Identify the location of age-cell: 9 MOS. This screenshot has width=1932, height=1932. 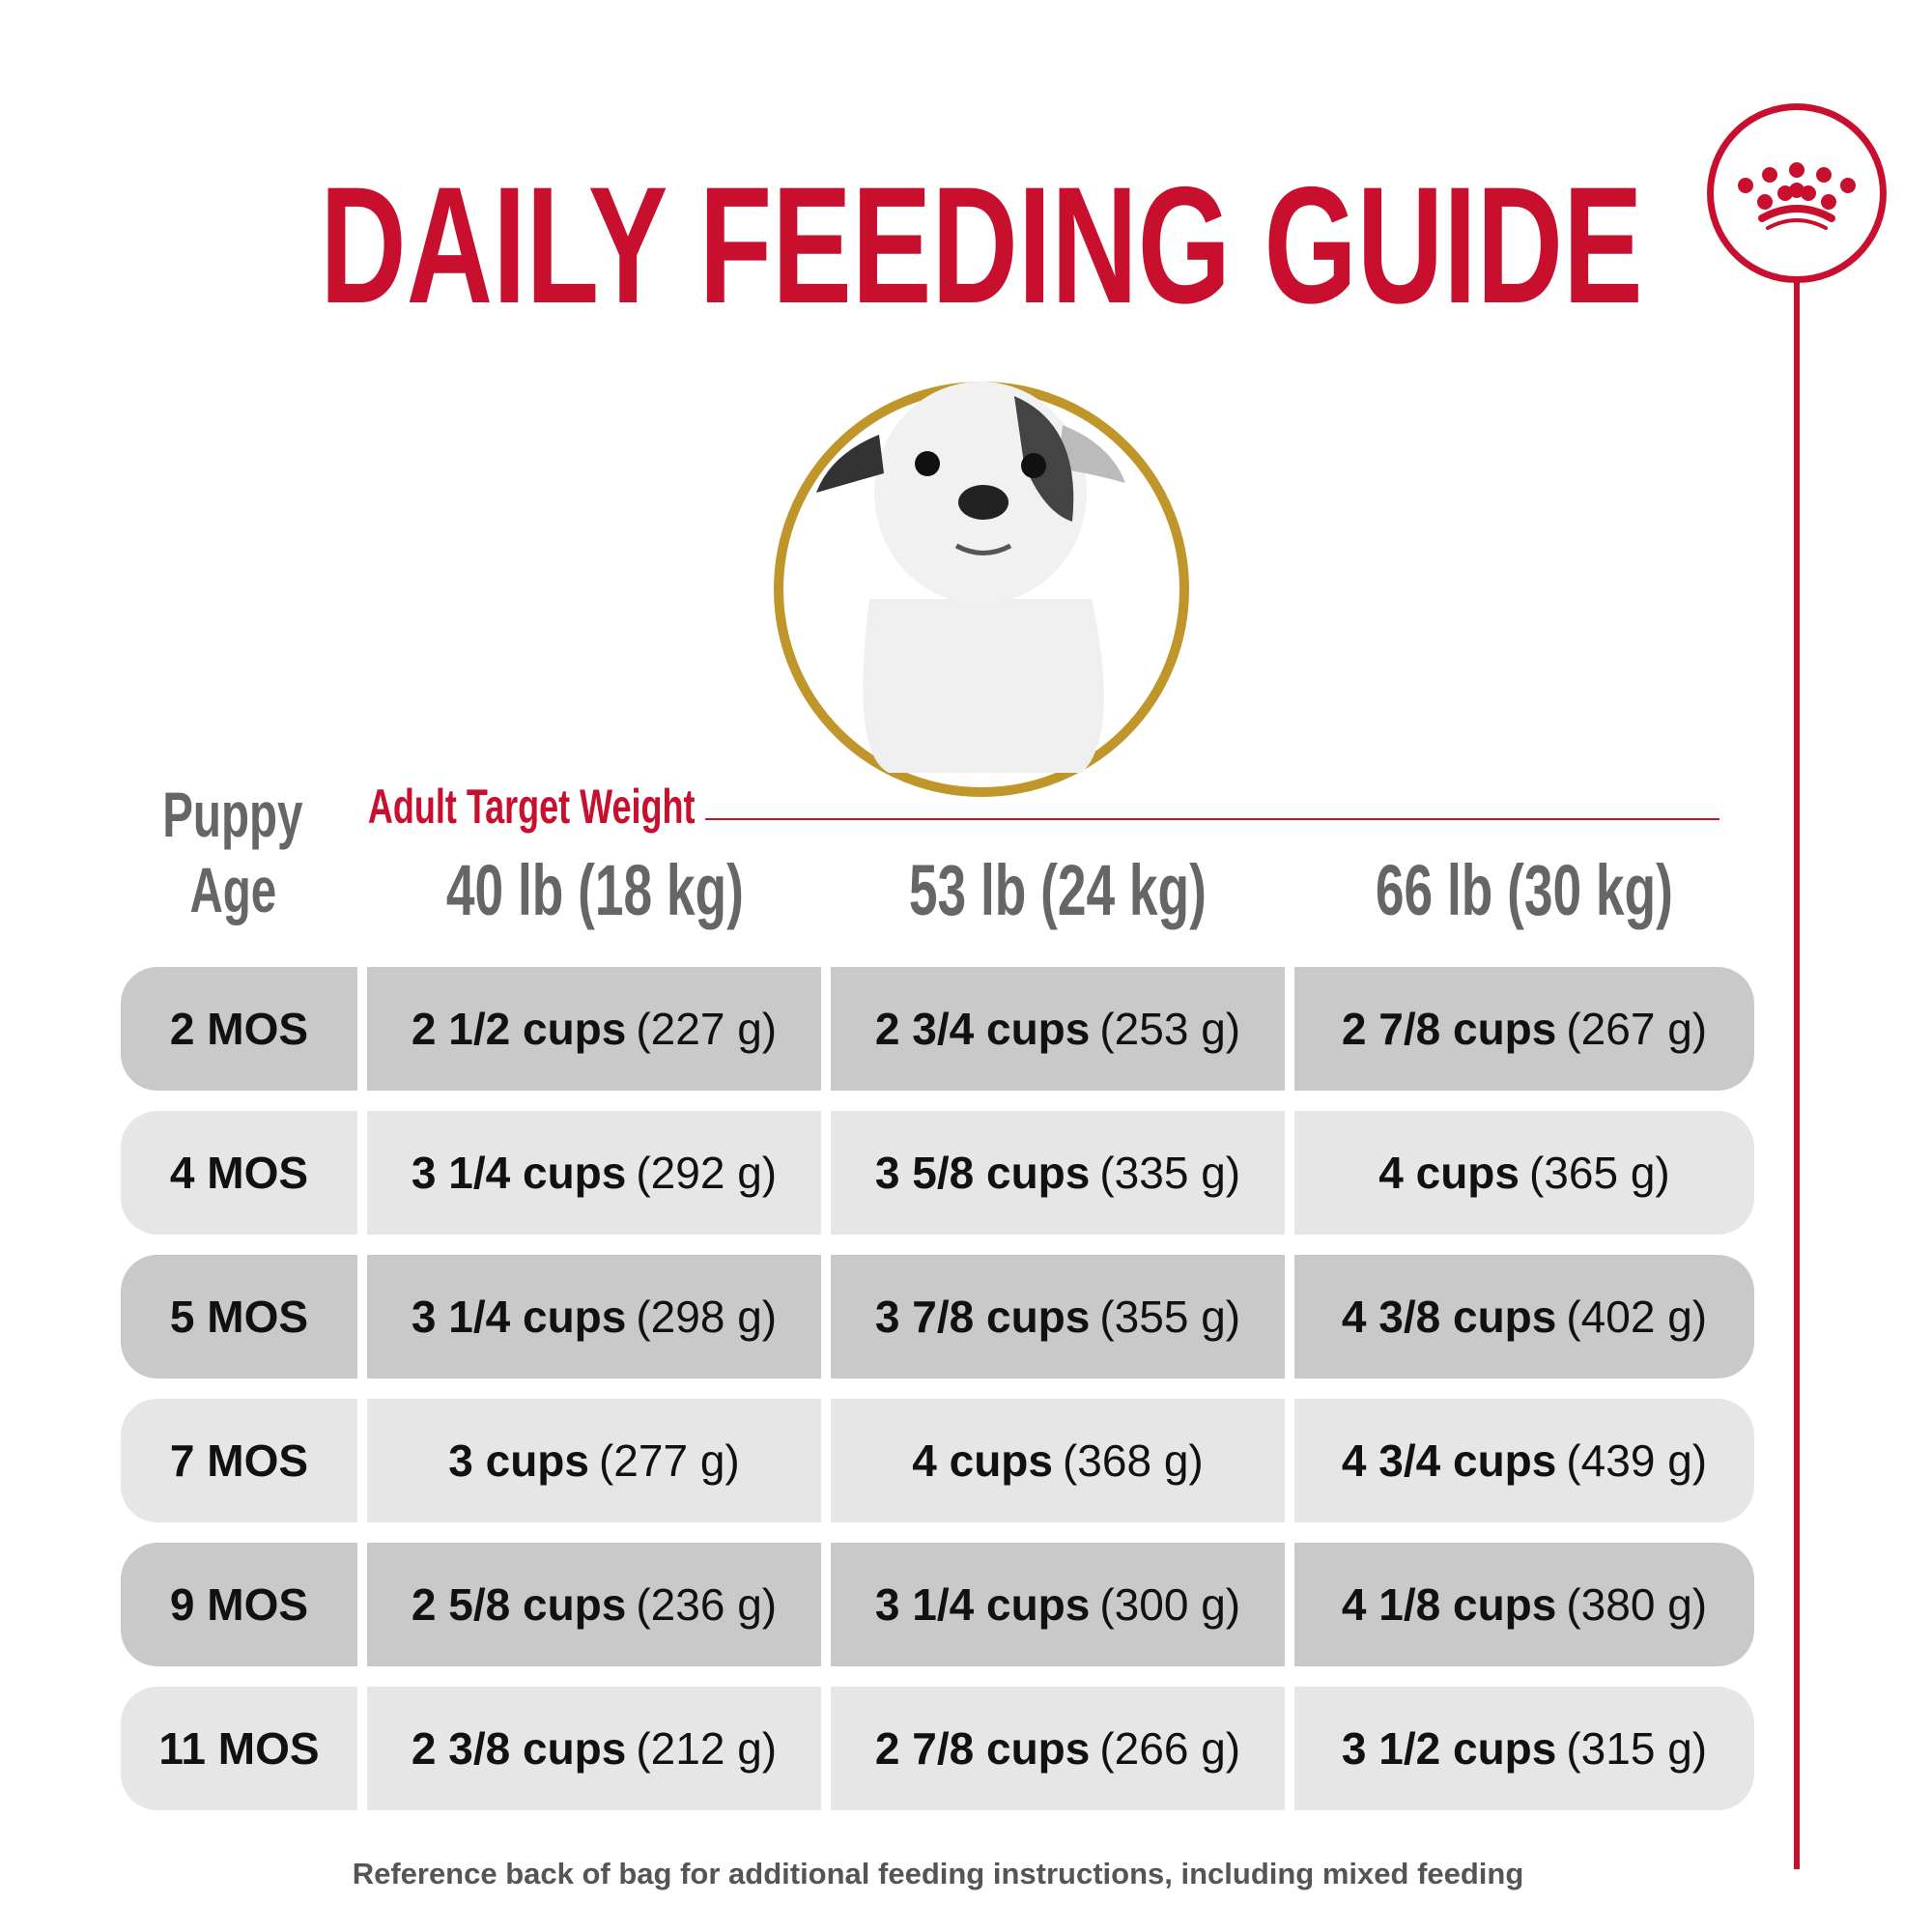
(239, 1604).